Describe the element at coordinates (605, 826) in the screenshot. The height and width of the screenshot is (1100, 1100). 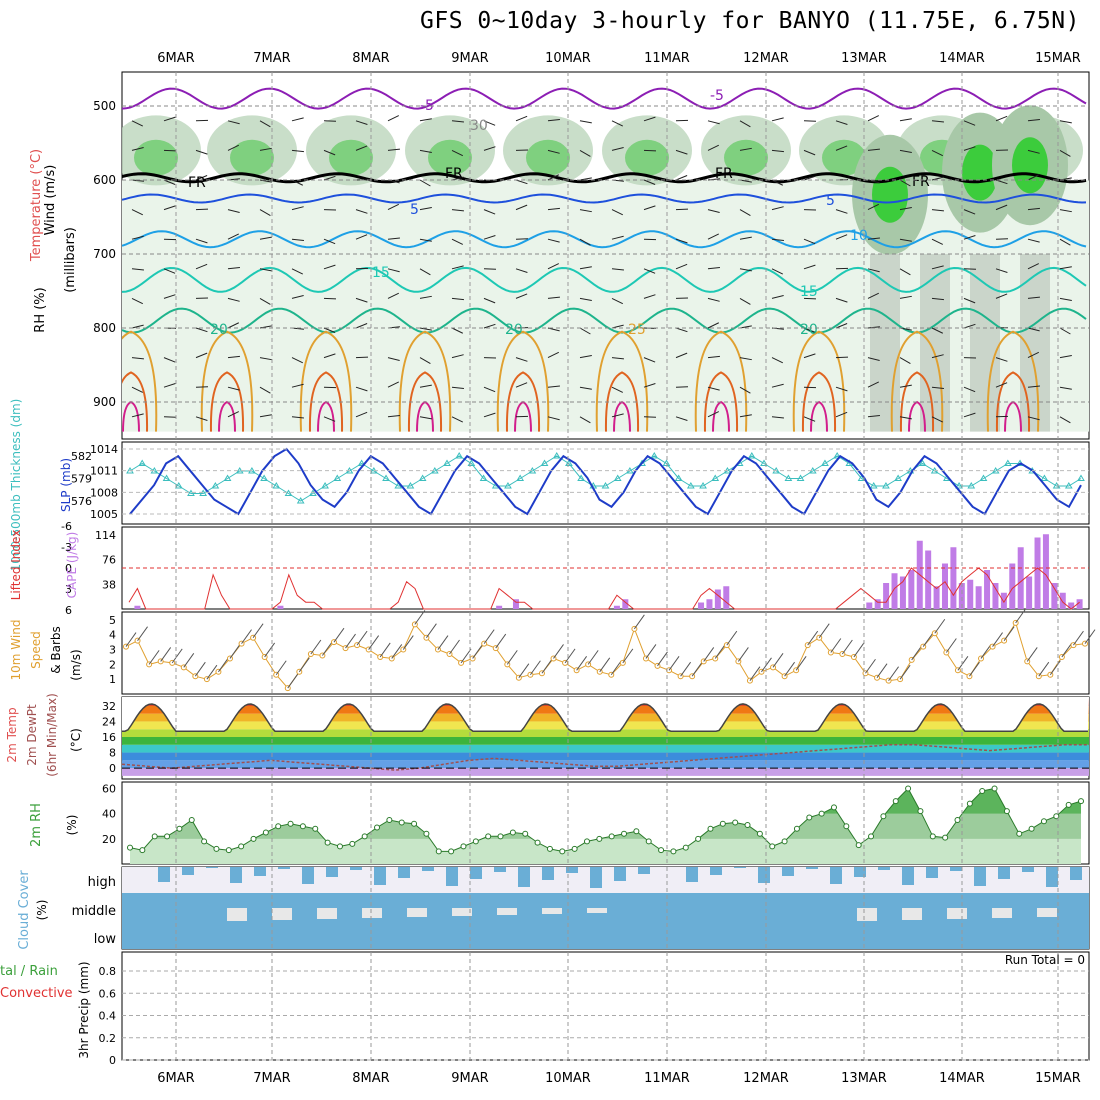
I see `rh2m-area` at that location.